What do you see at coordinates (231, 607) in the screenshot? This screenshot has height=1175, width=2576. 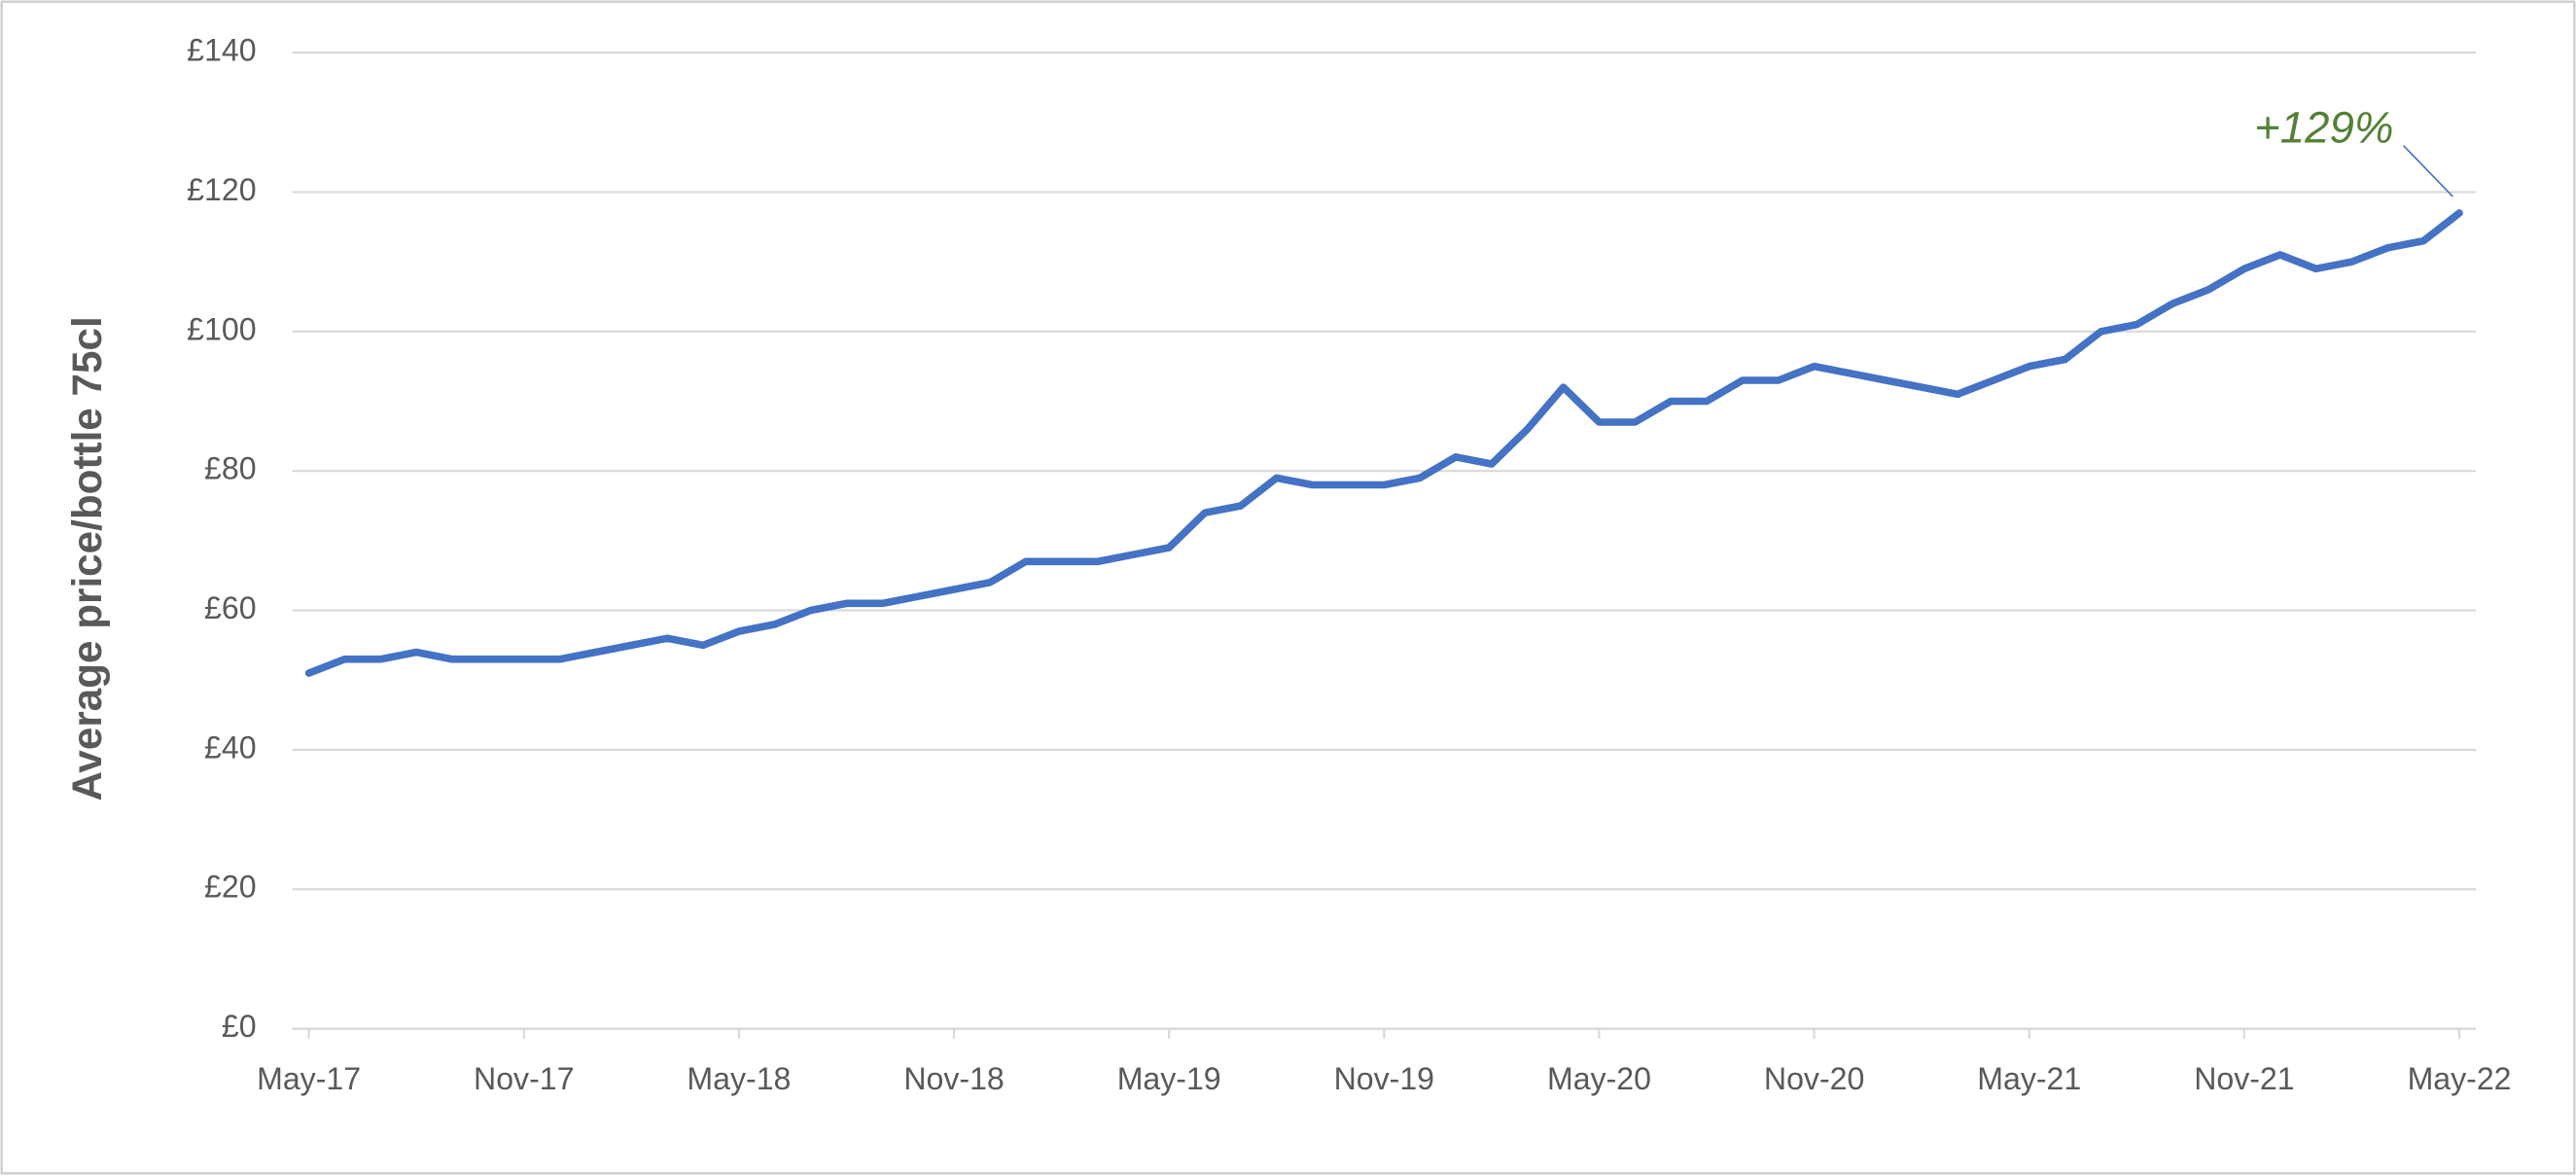 I see `y-tick-label: £60` at bounding box center [231, 607].